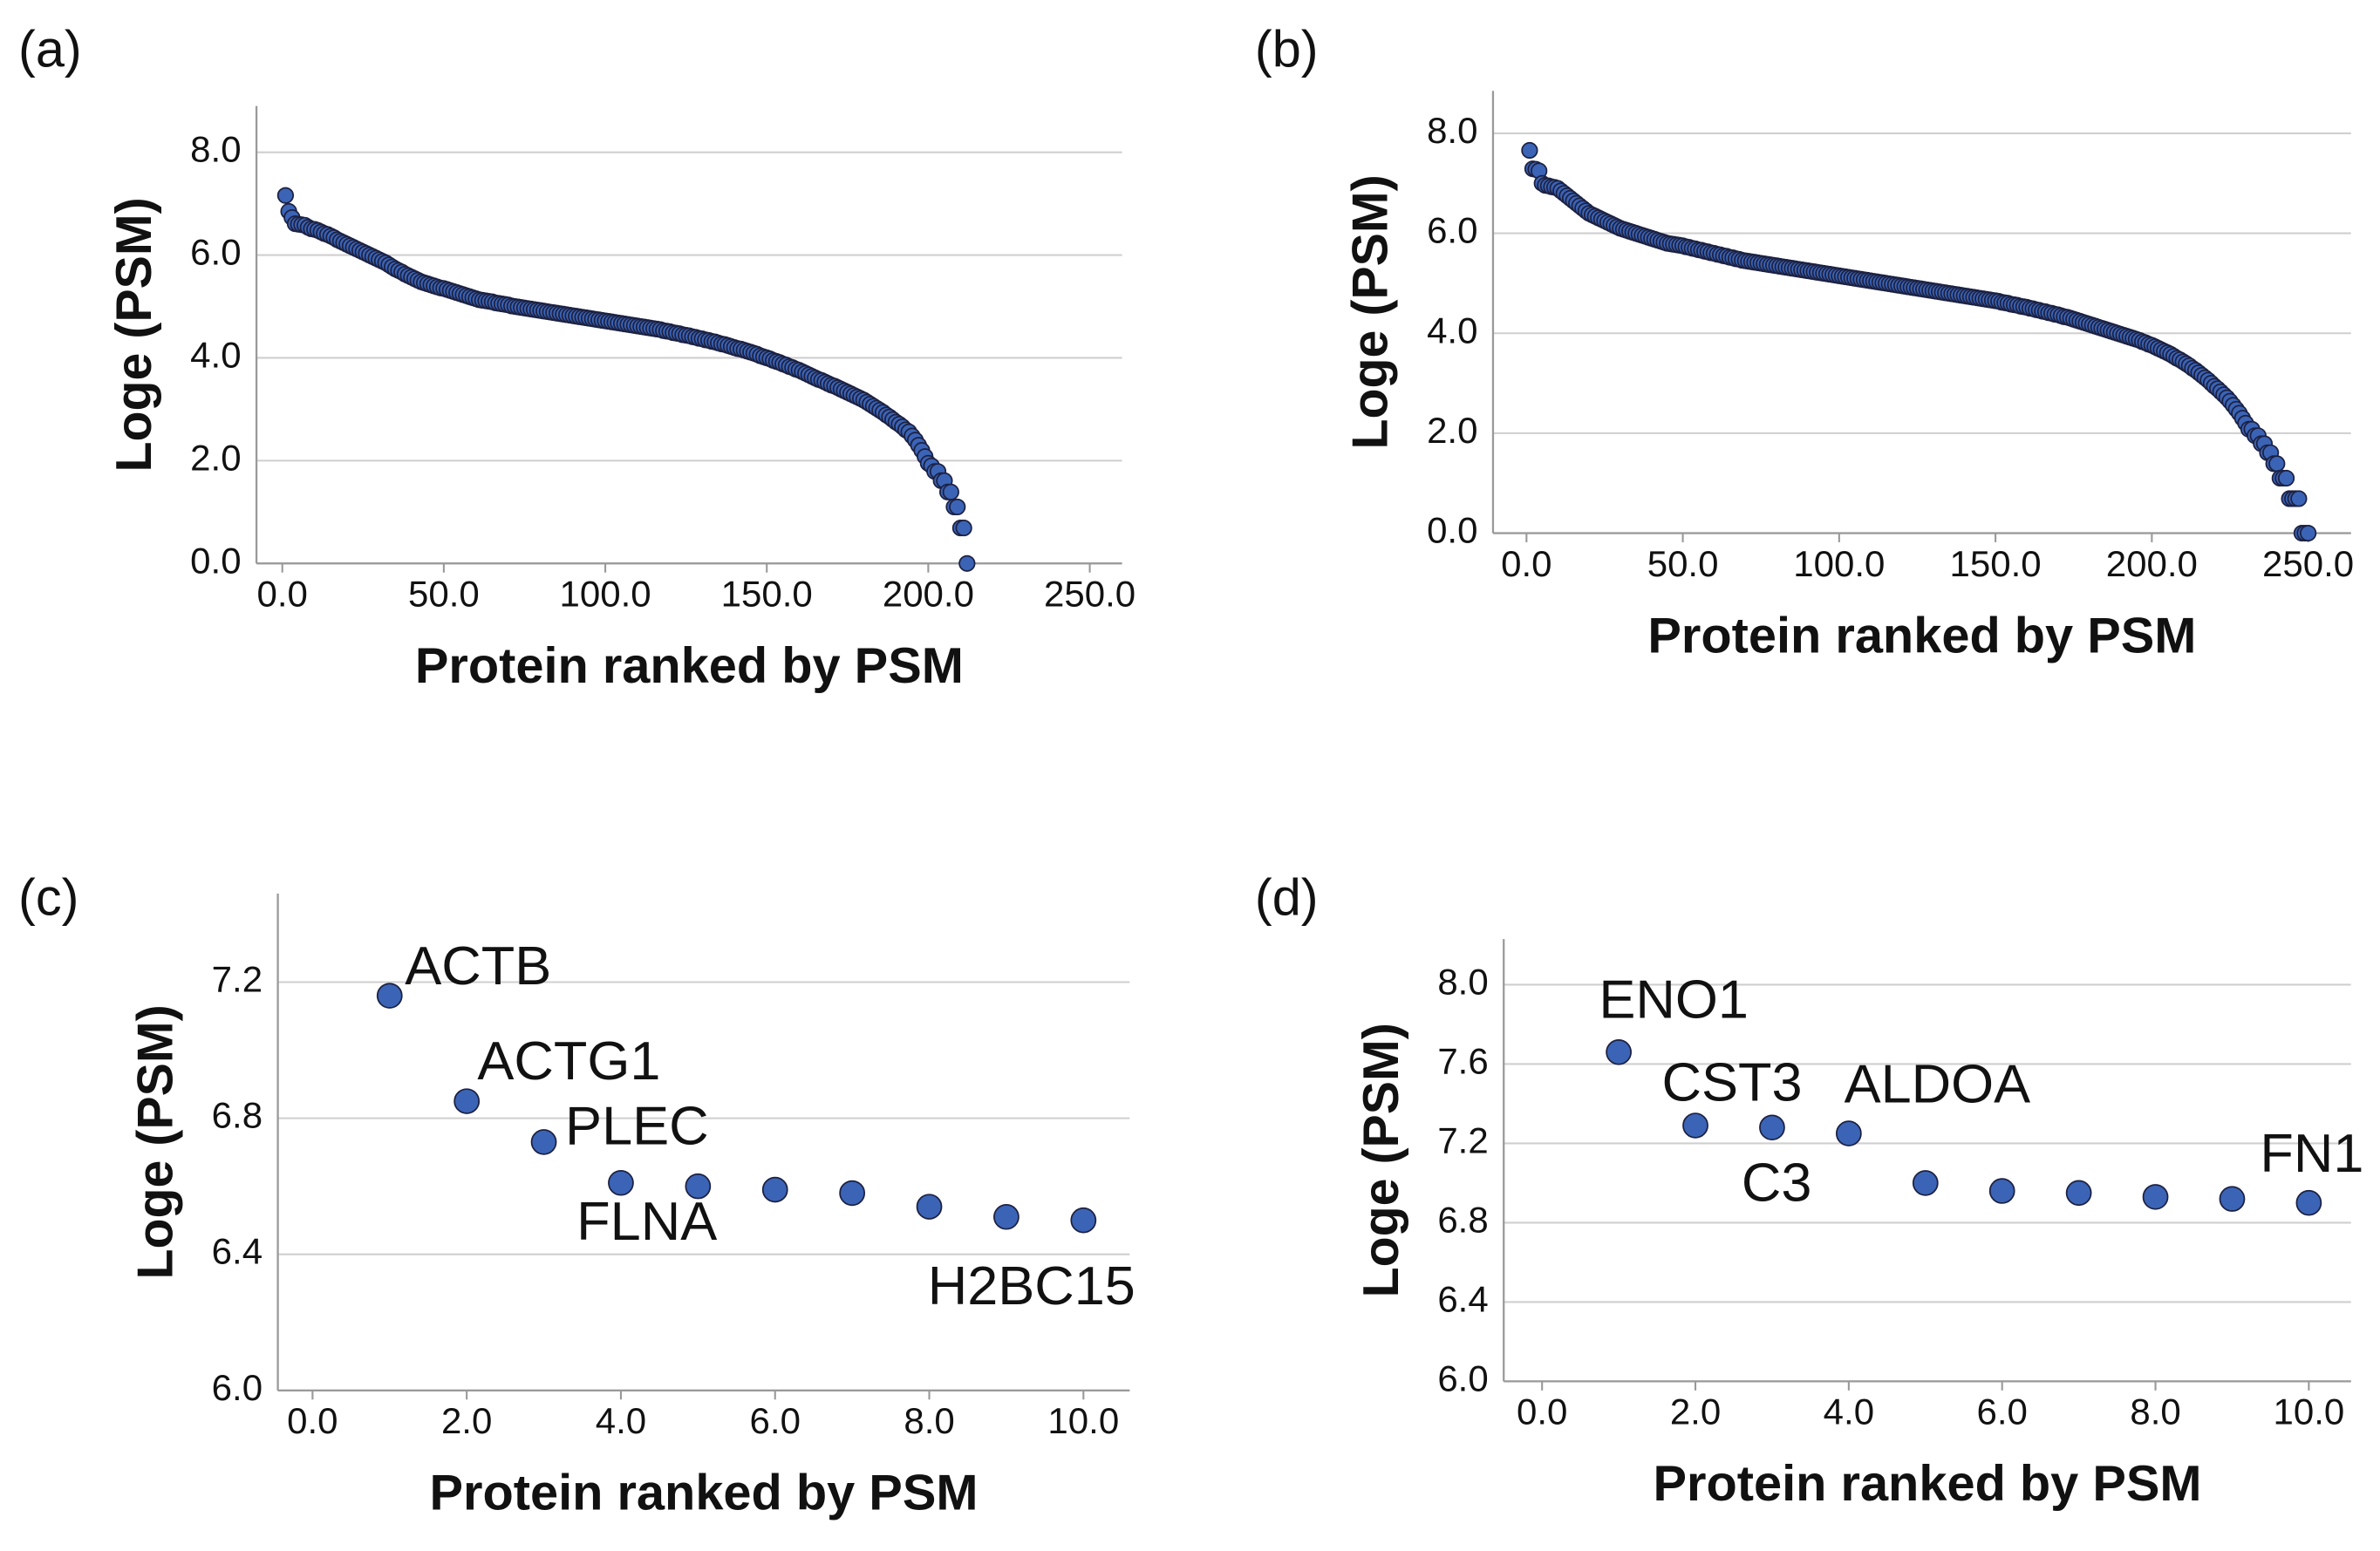 Image resolution: width=2380 pixels, height=1551 pixels. I want to click on y-tick-label: 7.6, so click(1462, 1061).